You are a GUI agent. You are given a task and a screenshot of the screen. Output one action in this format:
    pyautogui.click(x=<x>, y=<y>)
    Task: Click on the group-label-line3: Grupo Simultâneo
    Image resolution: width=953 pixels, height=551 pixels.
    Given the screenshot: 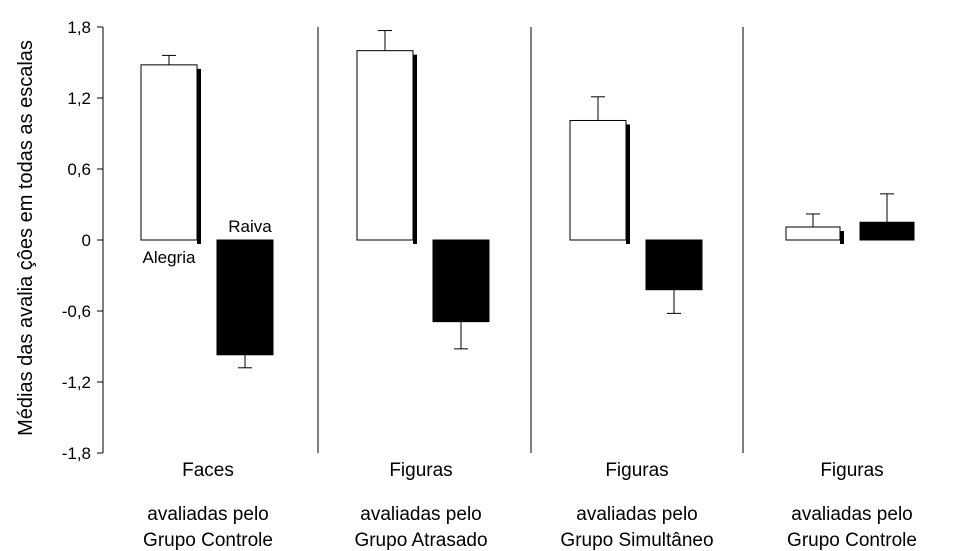 What is the action you would take?
    pyautogui.click(x=636, y=540)
    